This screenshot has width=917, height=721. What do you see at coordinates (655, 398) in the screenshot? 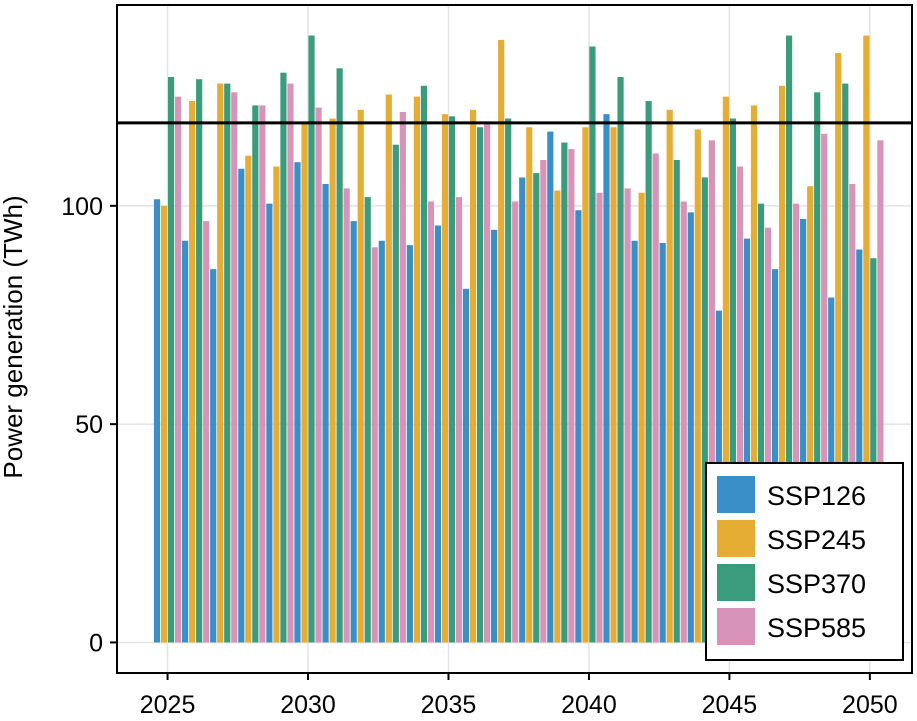
I see `bar-ssp585-2042` at bounding box center [655, 398].